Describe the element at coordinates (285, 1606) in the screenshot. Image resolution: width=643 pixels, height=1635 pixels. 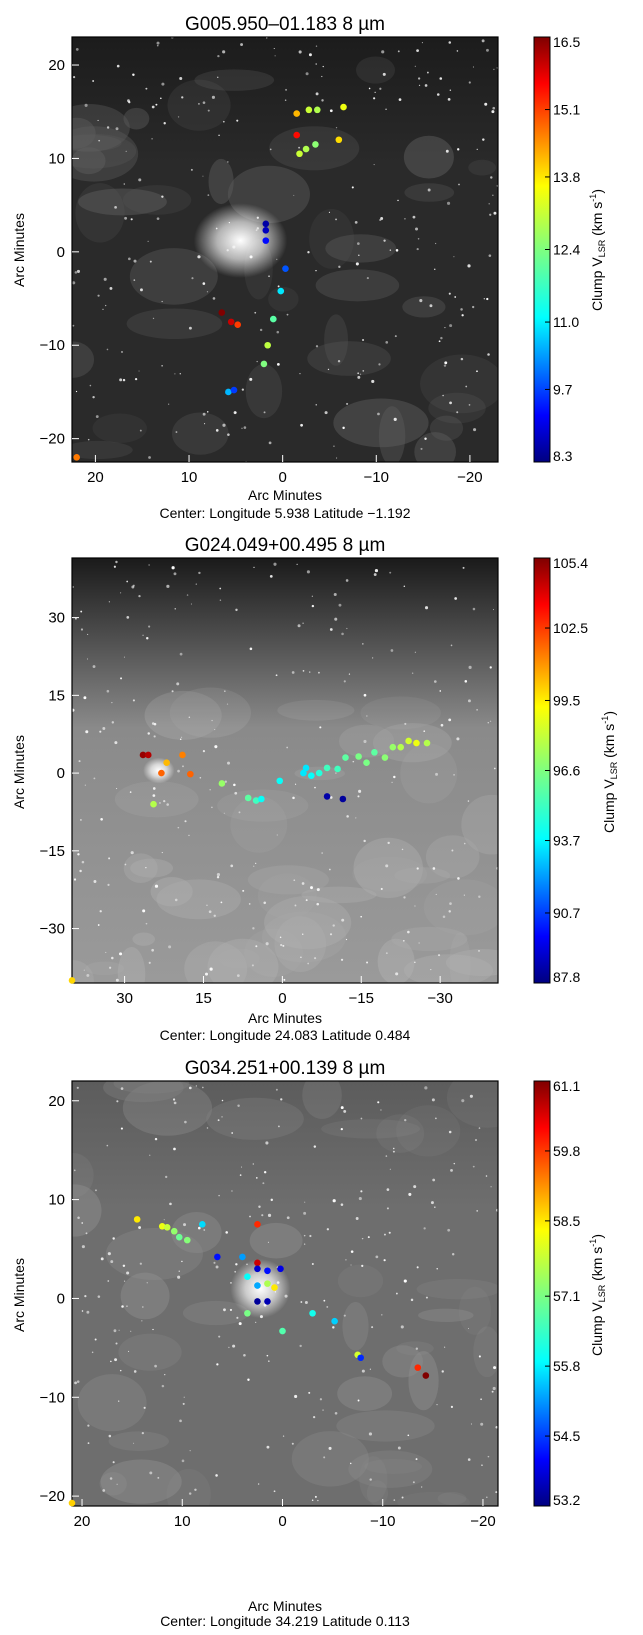
I see `panel-3-xlabel: Arc Minutes` at that location.